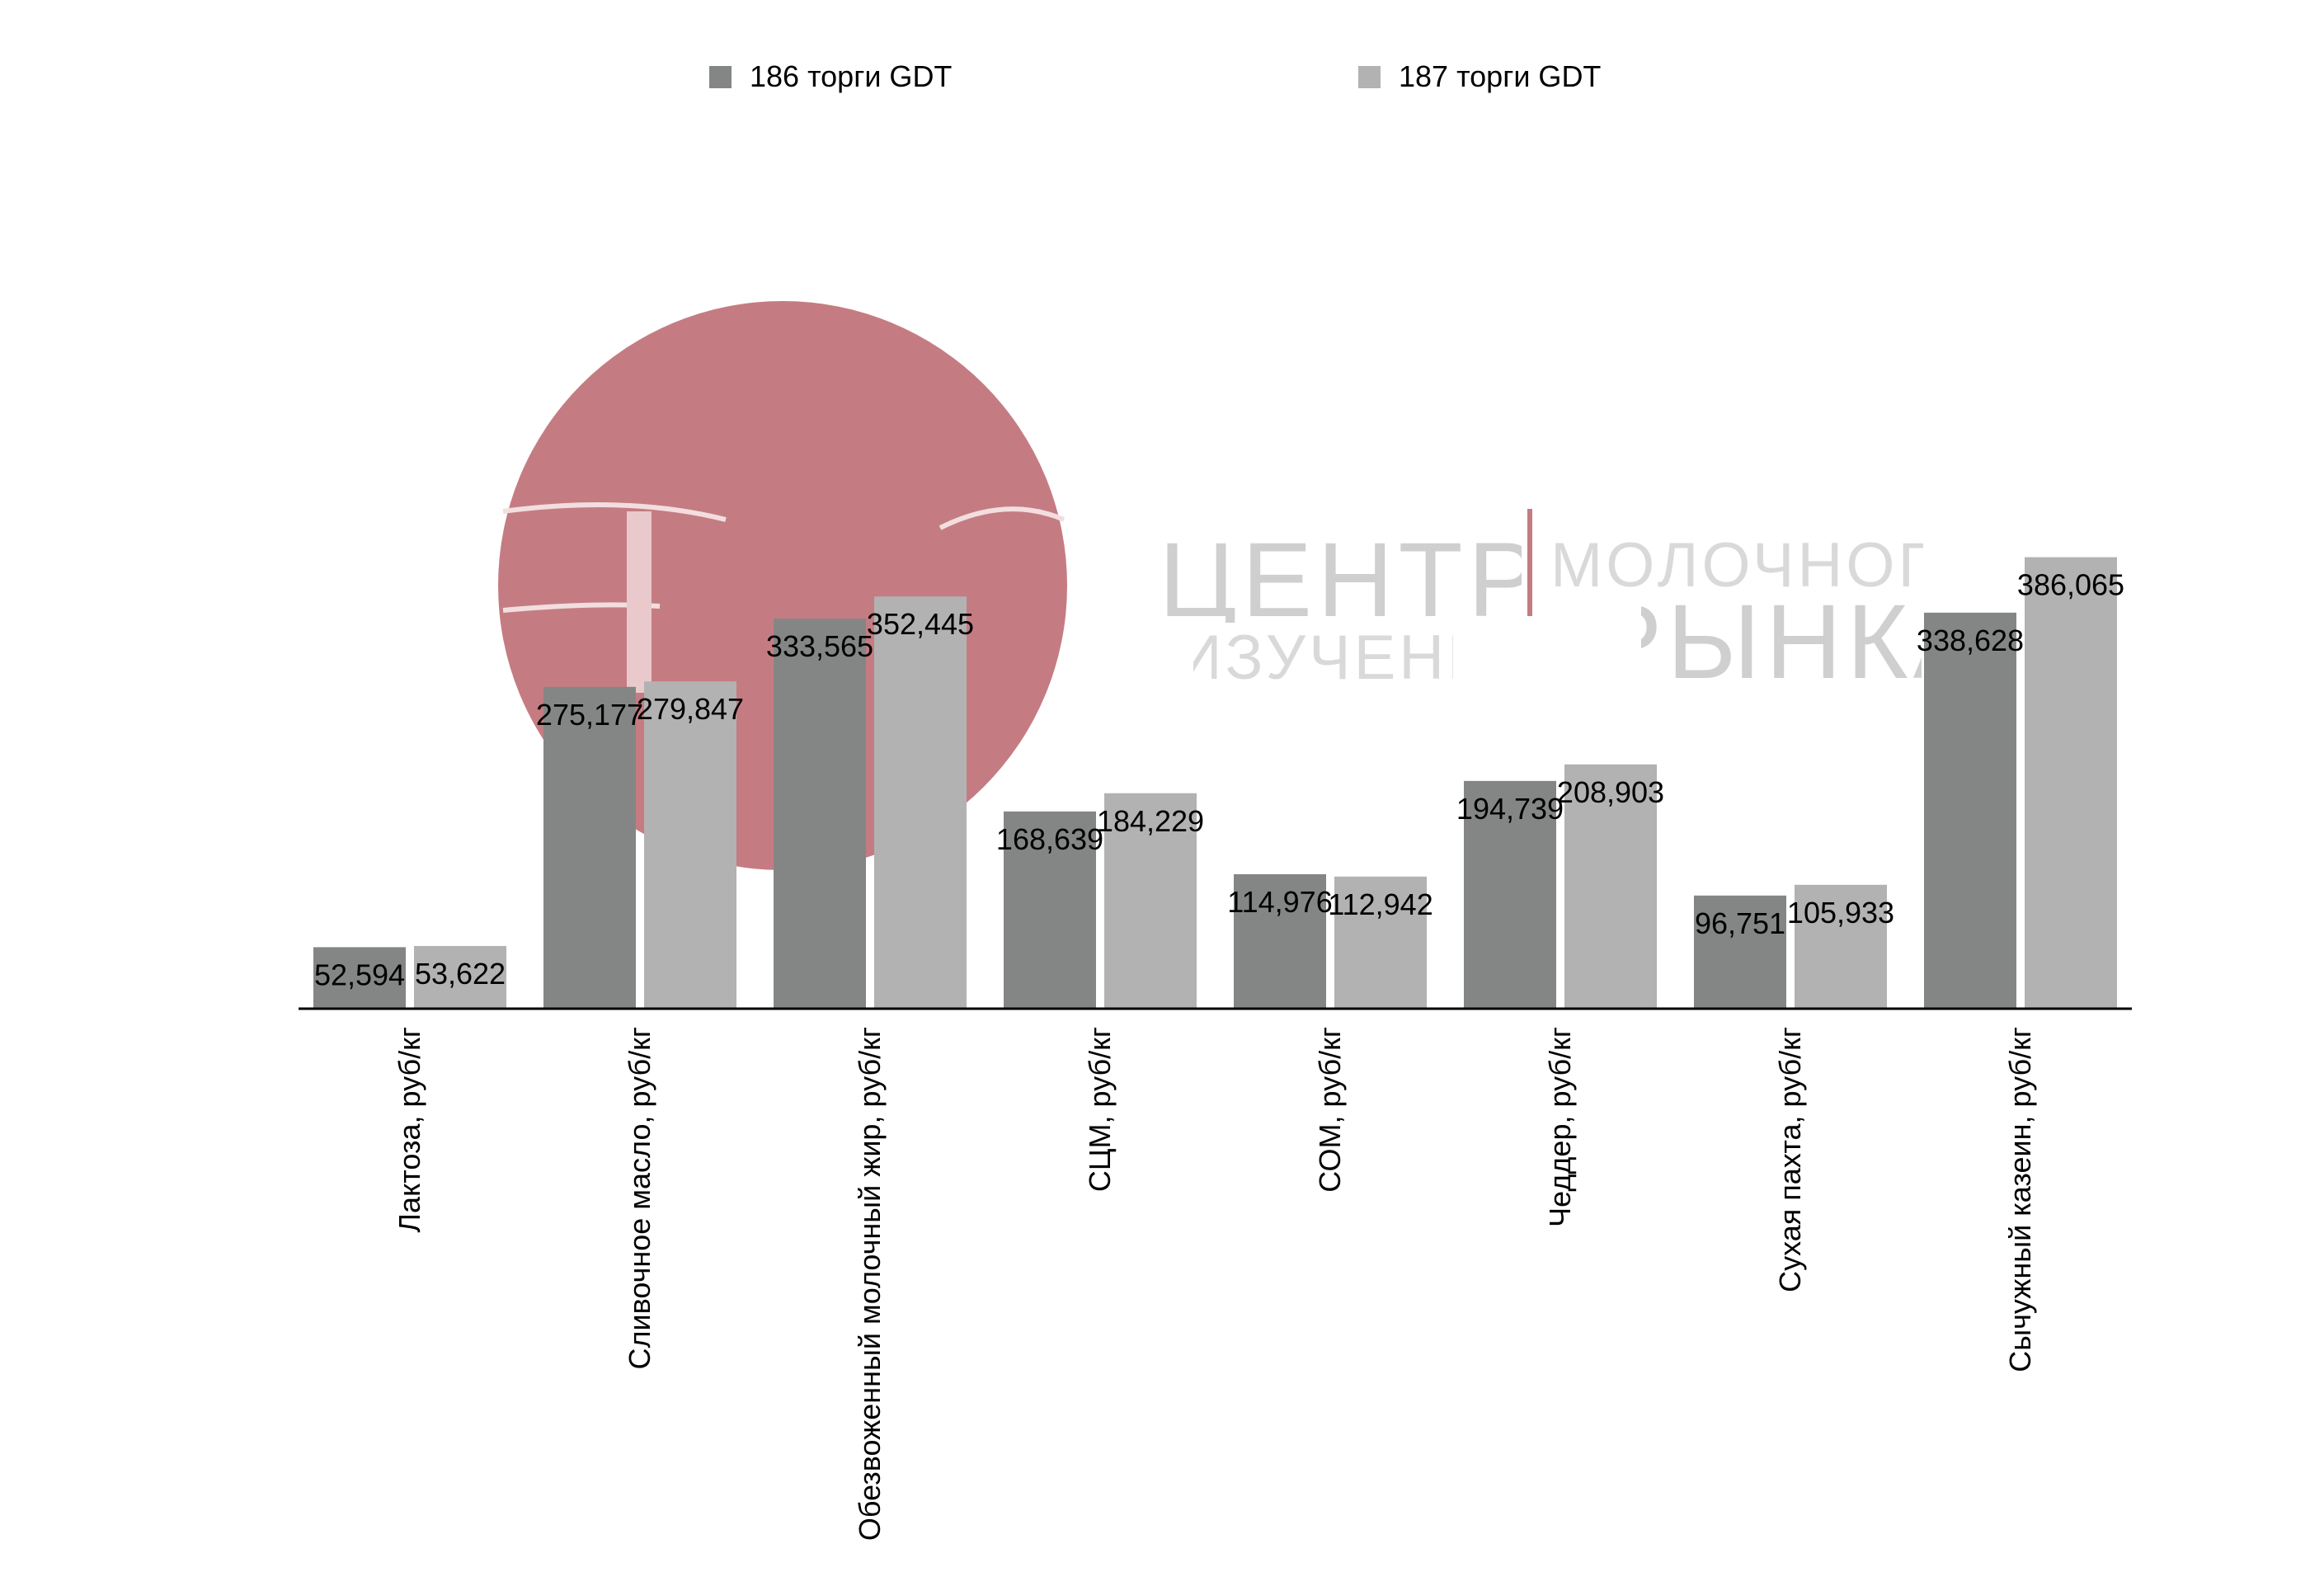 Image resolution: width=2324 pixels, height=1572 pixels. Describe the element at coordinates (1740, 923) in the screenshot. I see `data-label-186-6: 96,751` at that location.